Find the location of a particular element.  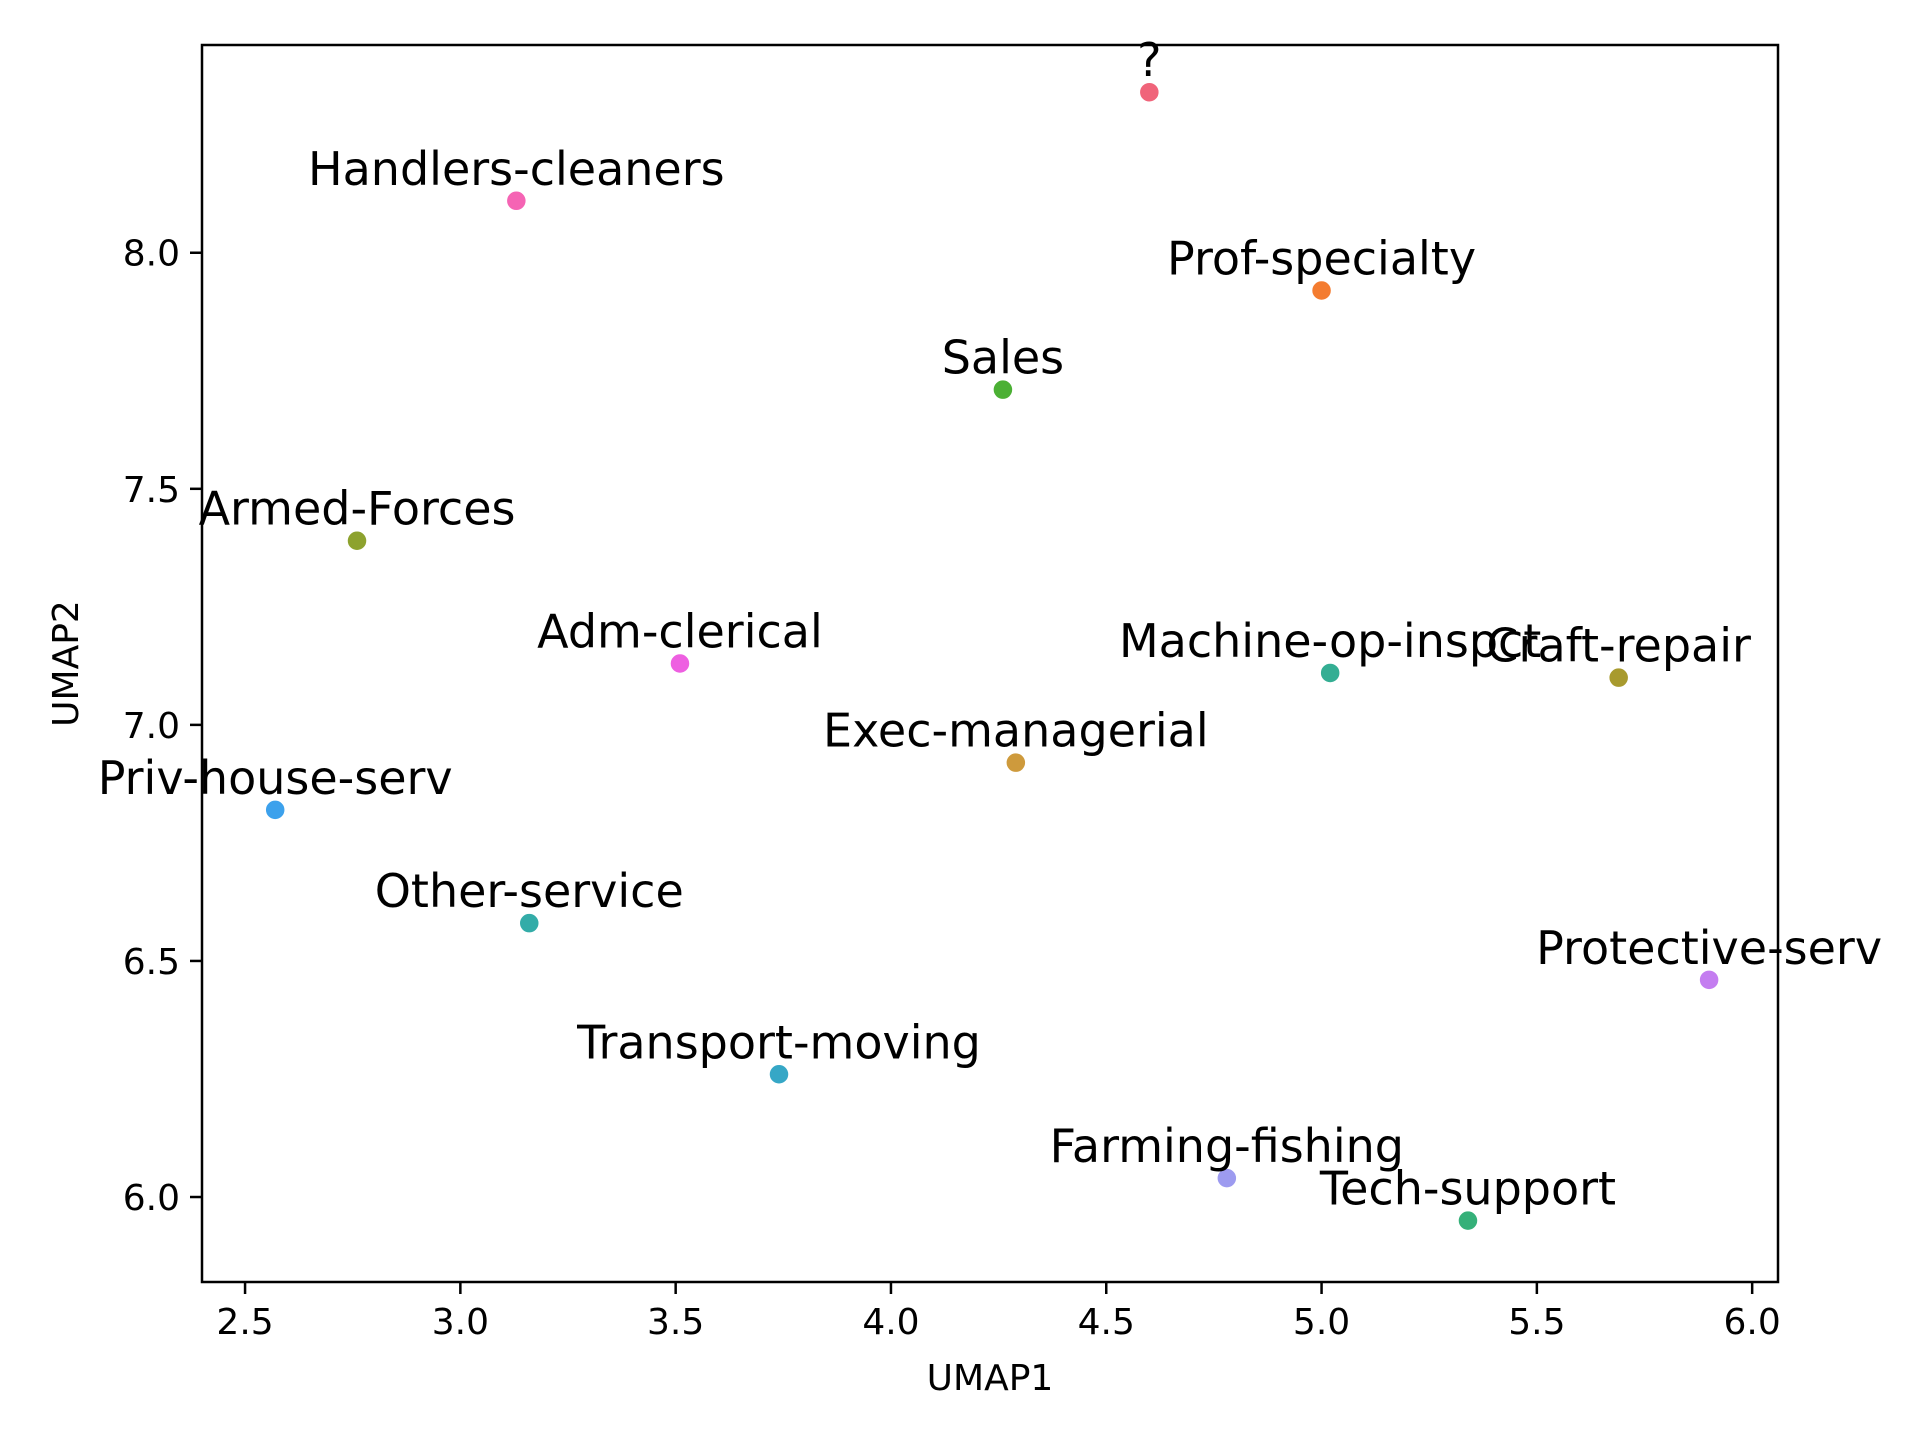

point-label: Tech-support is located at coordinates (1467, 1189).